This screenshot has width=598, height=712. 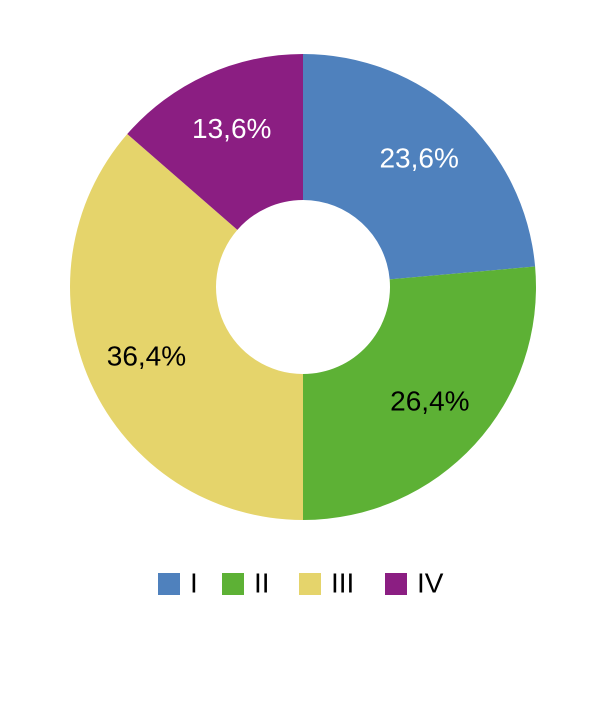 I want to click on data-label: 13,6%, so click(x=231, y=128).